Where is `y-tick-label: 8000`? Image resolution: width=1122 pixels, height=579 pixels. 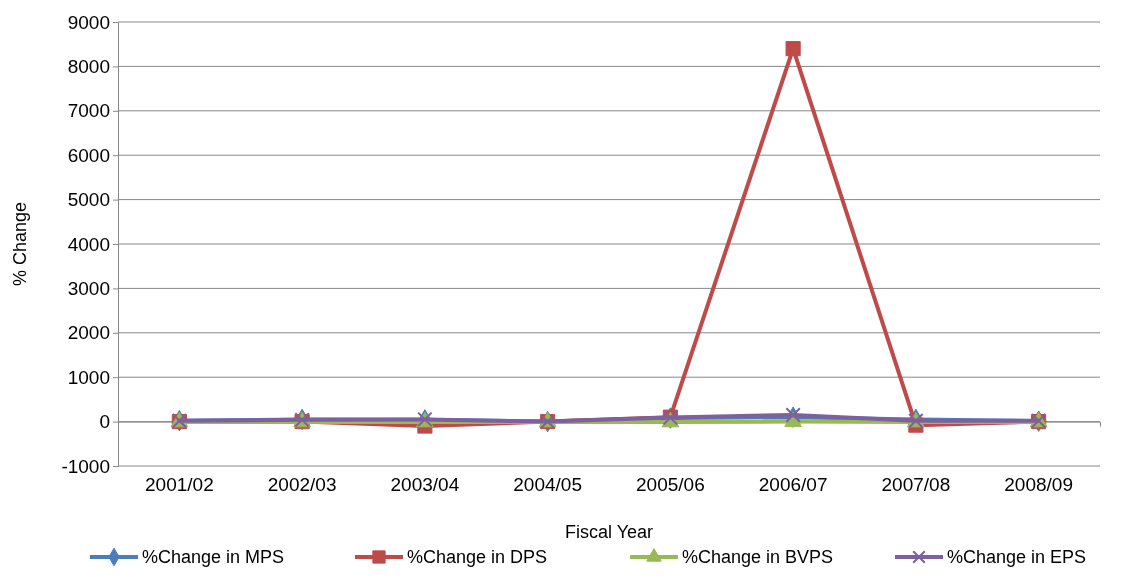
y-tick-label: 8000 is located at coordinates (88, 66).